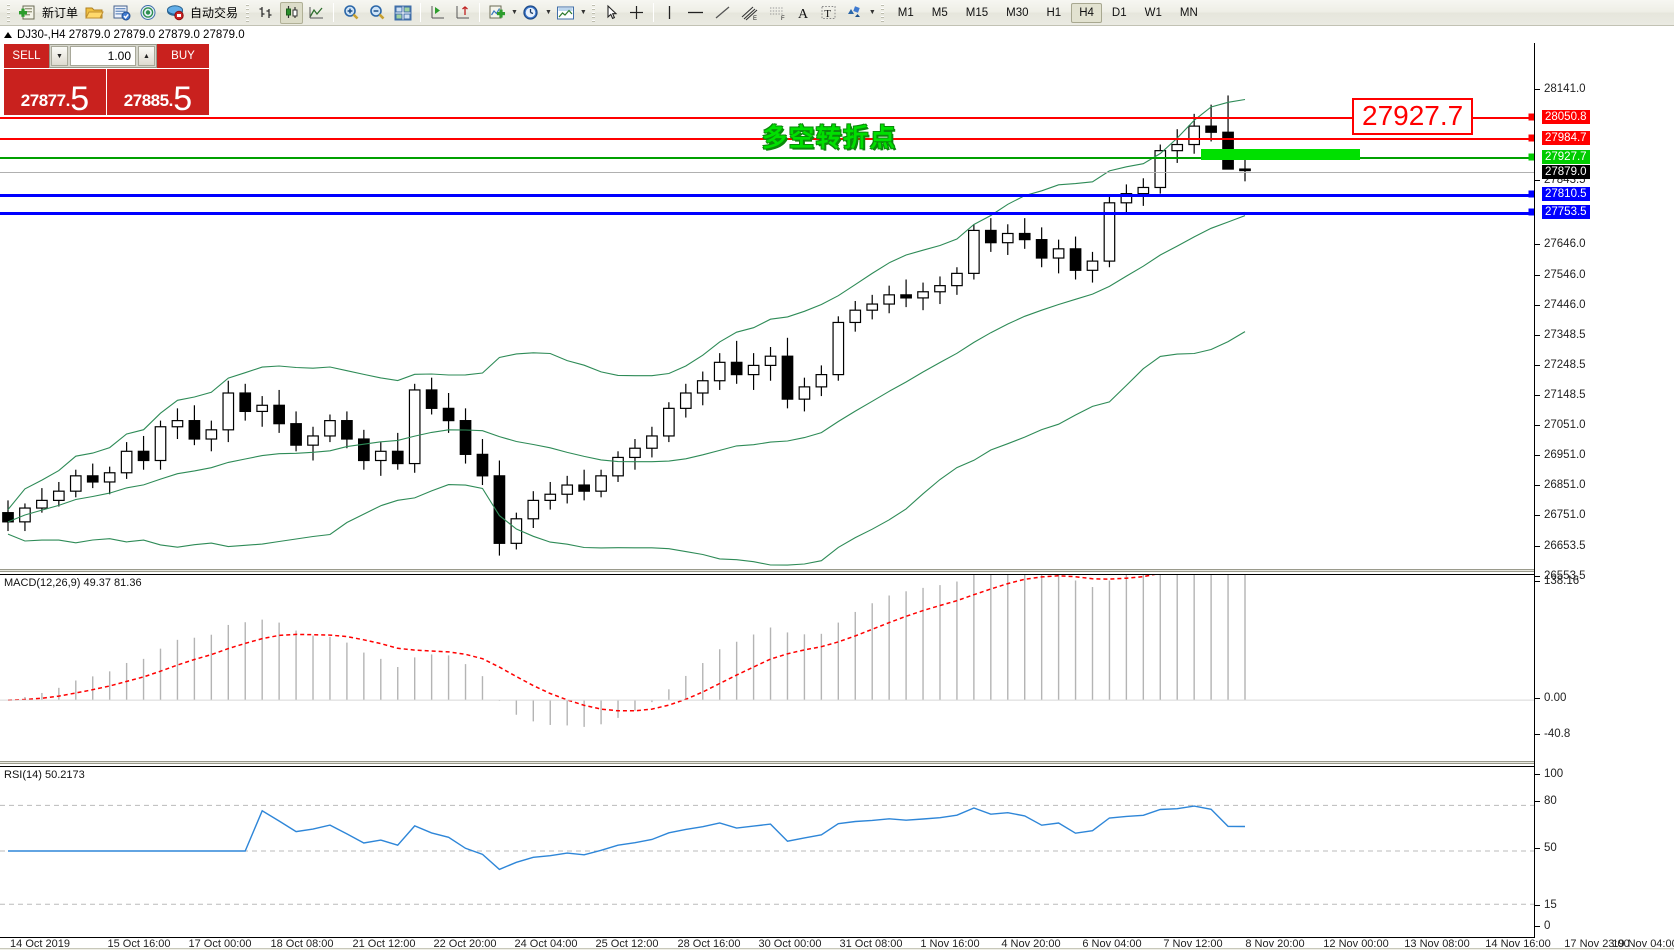 The image size is (1674, 950). I want to click on clock-icon, so click(531, 13).